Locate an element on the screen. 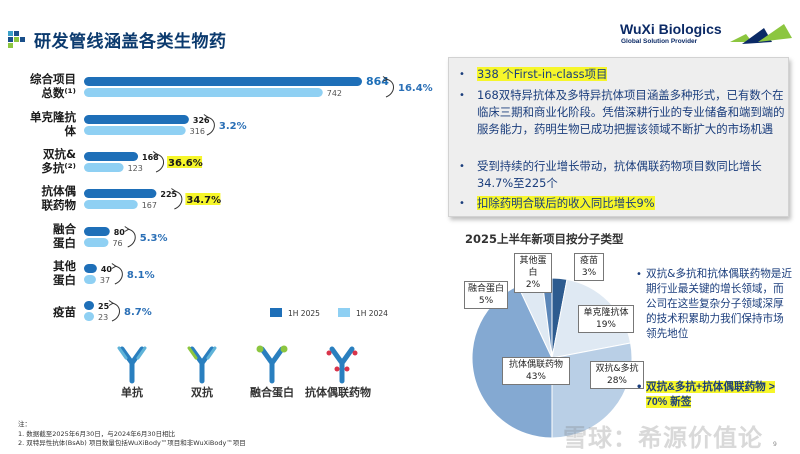 This screenshot has height=454, width=800. footnote-1: 1. 数据截至2025年6月30日，与2024年6月30日相比 is located at coordinates (97, 434).